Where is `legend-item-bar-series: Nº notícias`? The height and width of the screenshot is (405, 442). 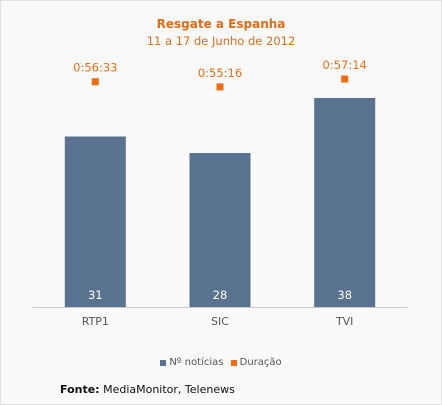 legend-item-bar-series: Nº notícias is located at coordinates (191, 362).